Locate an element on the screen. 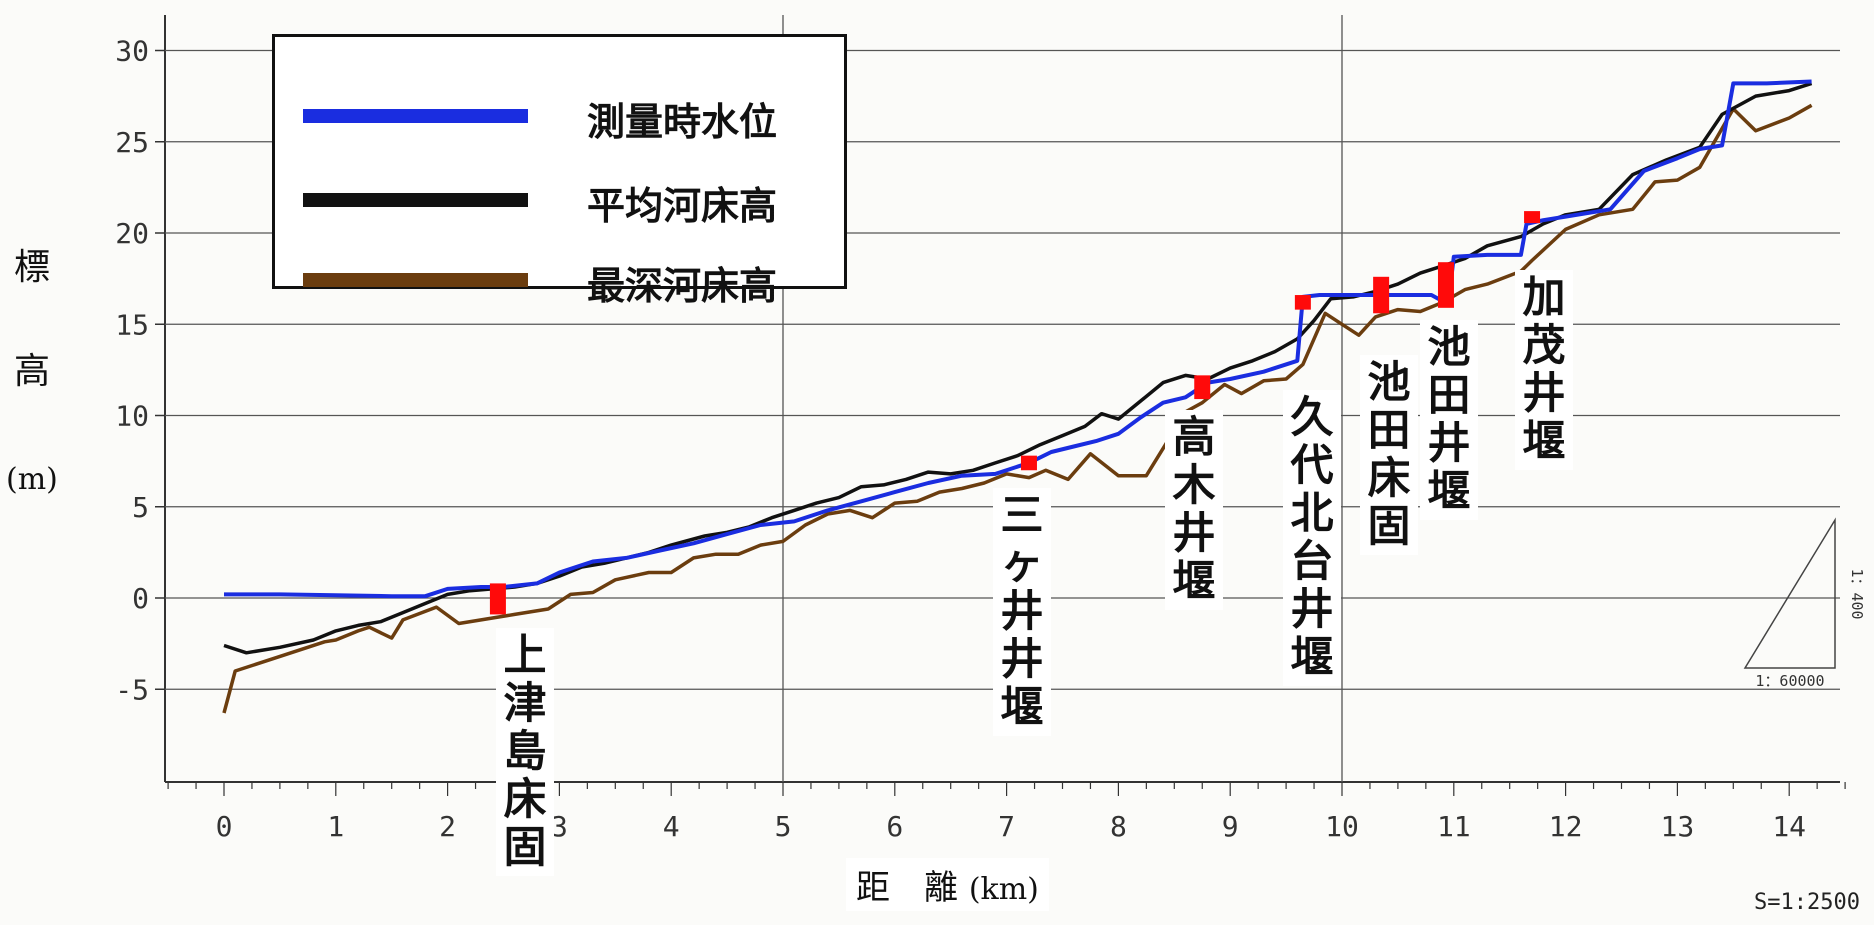 This screenshot has height=925, width=1874. y-tick-label: 5 is located at coordinates (140, 507).